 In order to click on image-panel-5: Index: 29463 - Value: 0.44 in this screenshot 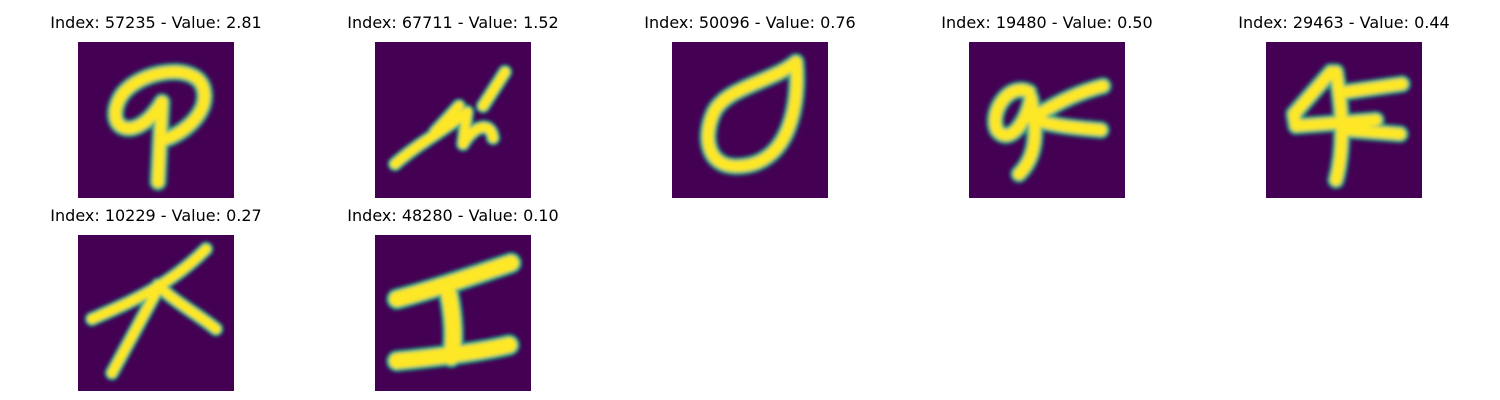, I will do `click(1344, 104)`.